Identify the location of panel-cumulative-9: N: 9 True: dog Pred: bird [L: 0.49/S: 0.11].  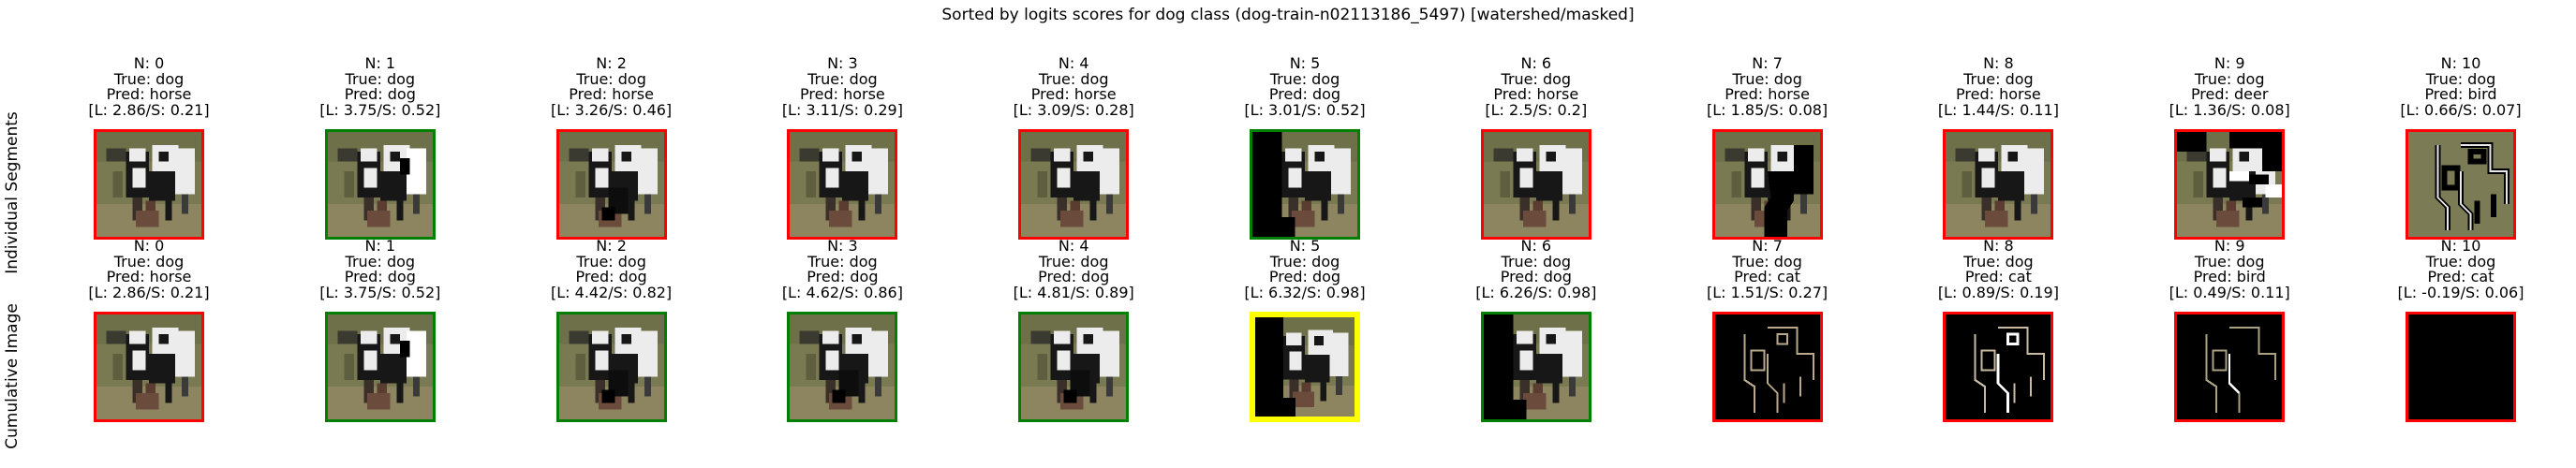
(2229, 336).